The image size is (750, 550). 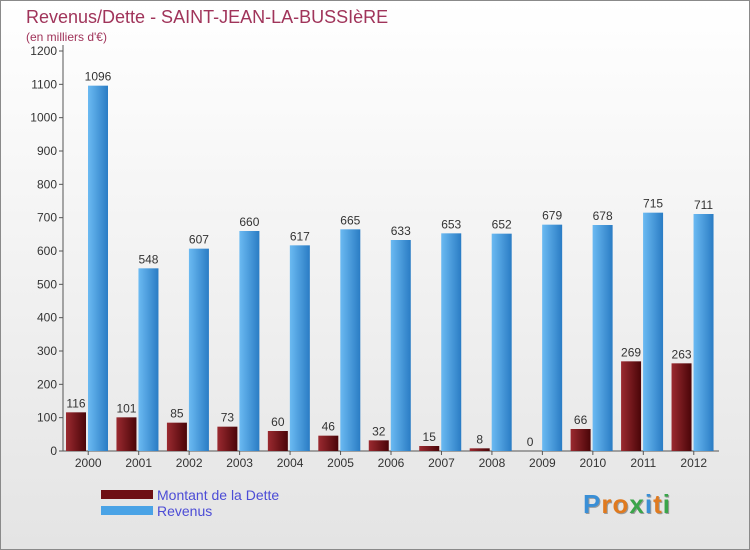 What do you see at coordinates (43, 51) in the screenshot?
I see `y-tick-label: 1200` at bounding box center [43, 51].